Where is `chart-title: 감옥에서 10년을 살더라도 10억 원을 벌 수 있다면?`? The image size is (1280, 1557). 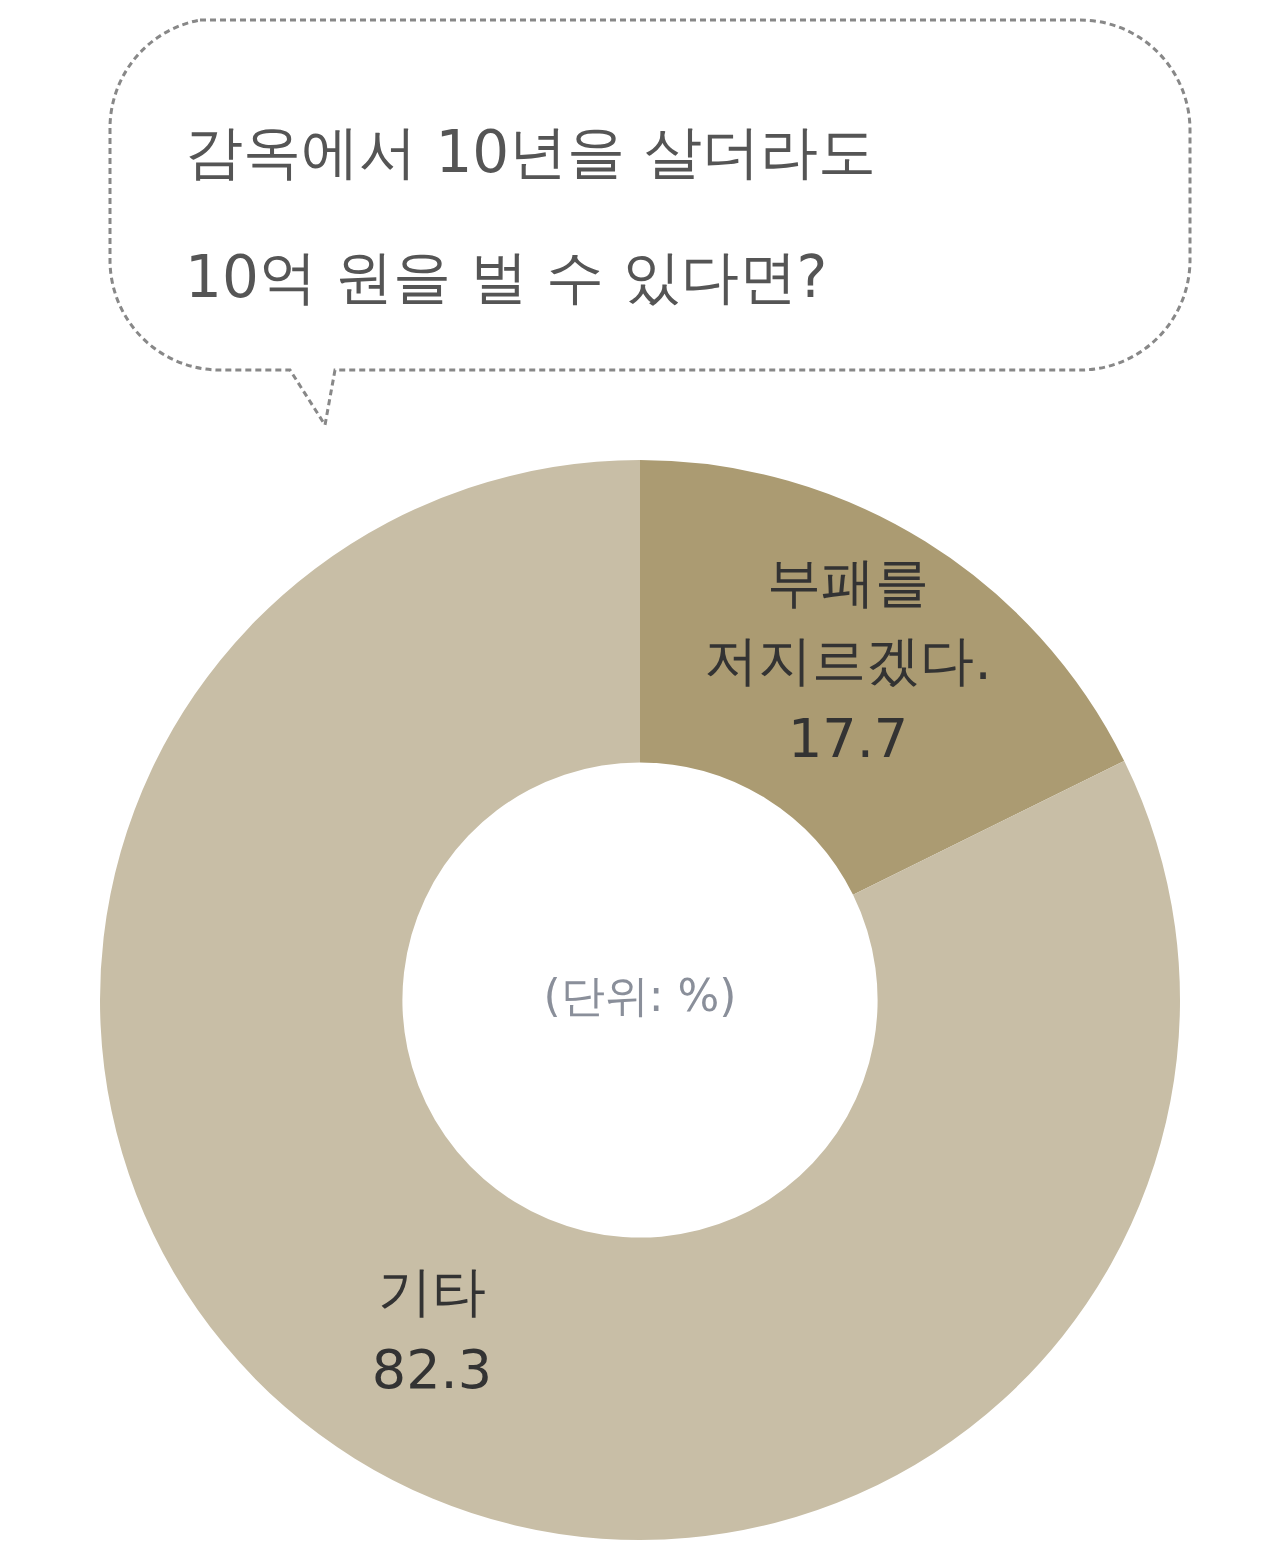 chart-title: 감옥에서 10년을 살더라도 10억 원을 벌 수 있다면? is located at coordinates (531, 215).